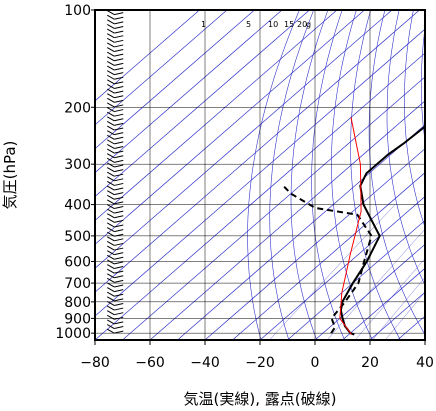 This screenshot has width=436, height=411. I want to click on mixing-ratio-label: 20, so click(302, 24).